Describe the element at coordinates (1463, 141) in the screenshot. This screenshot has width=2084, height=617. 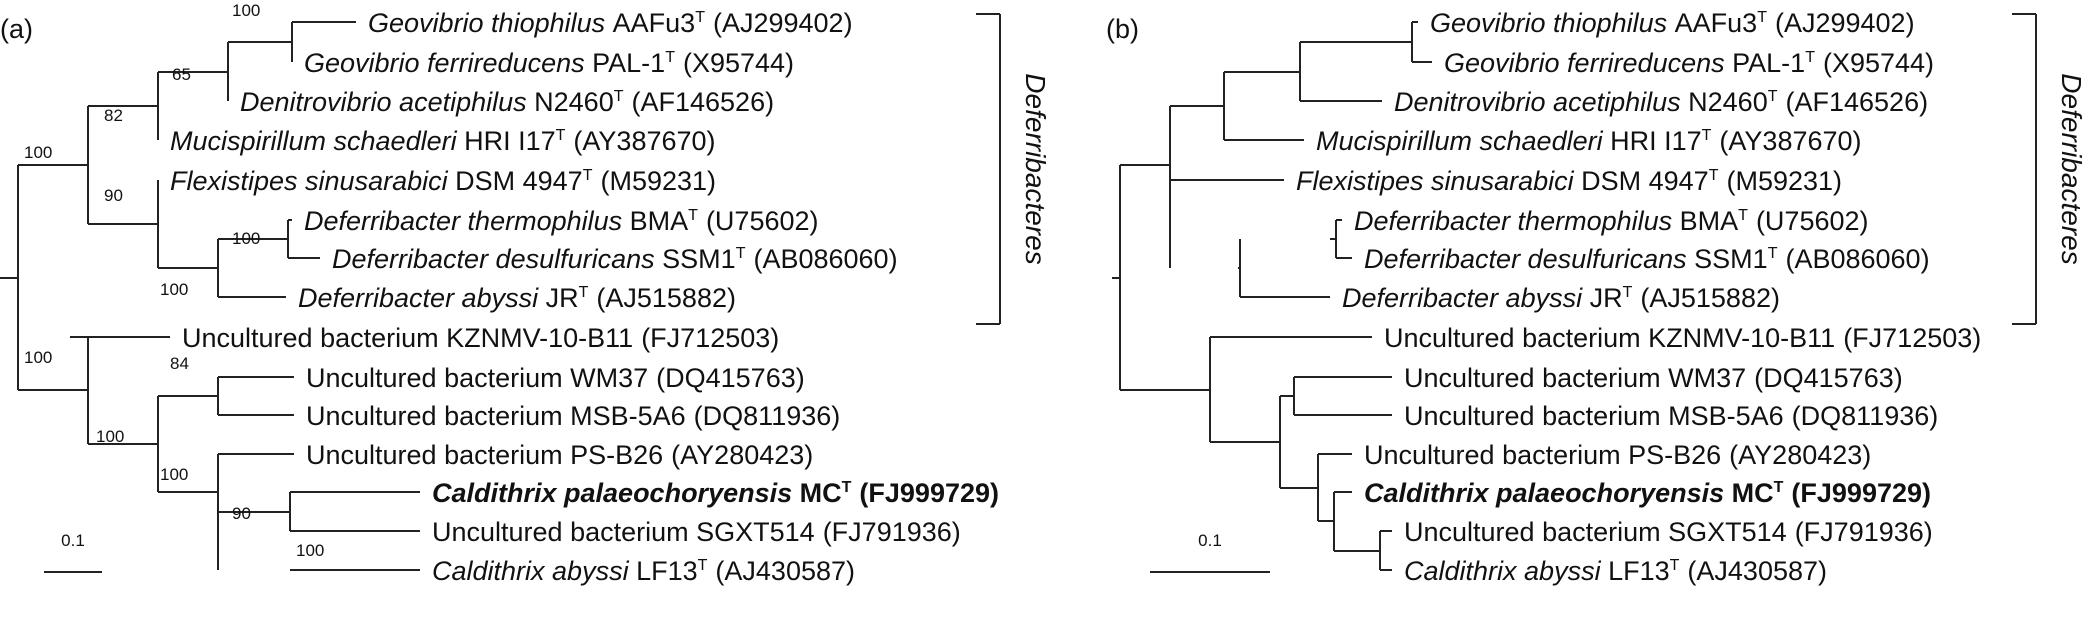
I see `taxon-genus: Mucispirillum schaedleri` at that location.